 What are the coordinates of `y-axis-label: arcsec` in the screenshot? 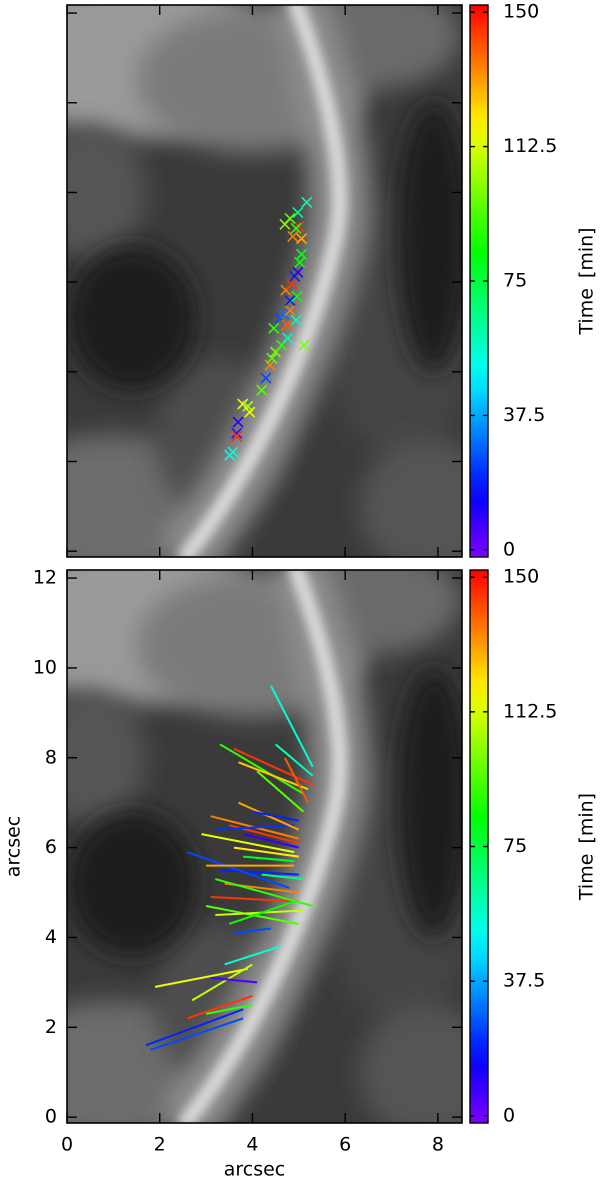 It's located at (14, 847).